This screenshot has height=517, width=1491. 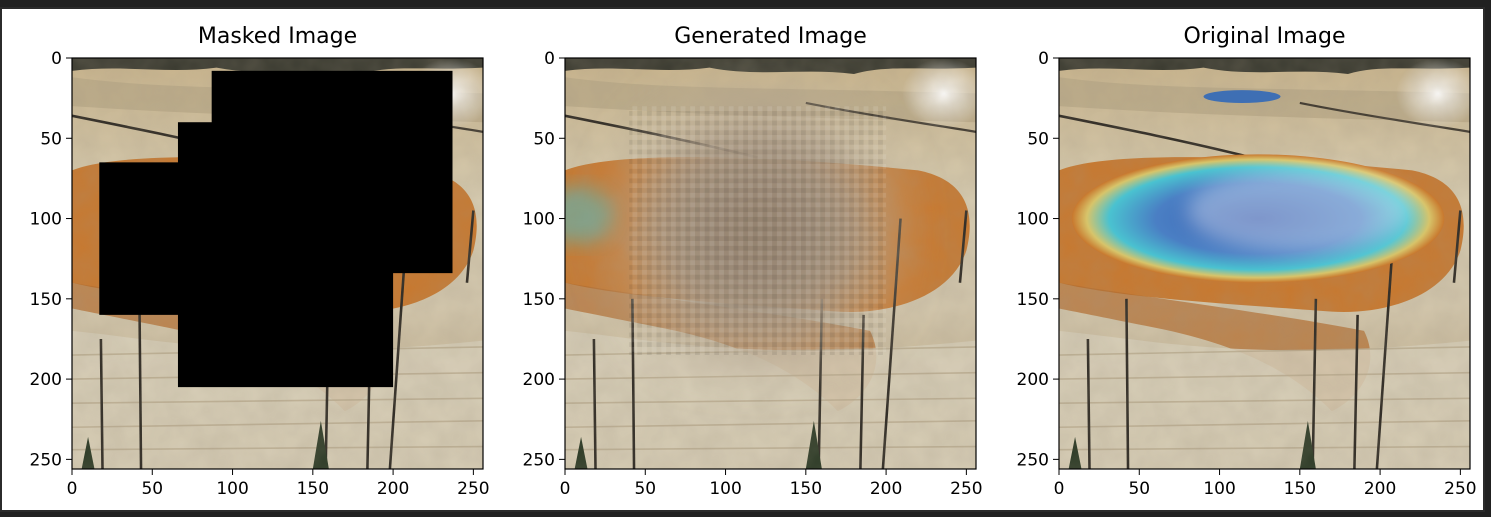 I want to click on steam-plume, so click(x=1300, y=210).